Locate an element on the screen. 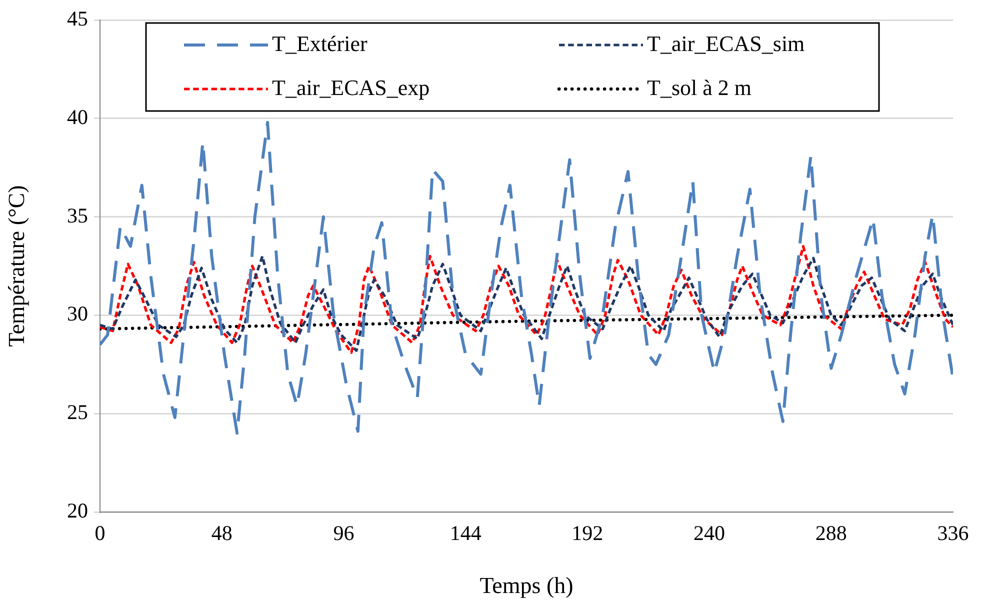 The height and width of the screenshot is (605, 981). x-tick-label: 48 is located at coordinates (221, 533).